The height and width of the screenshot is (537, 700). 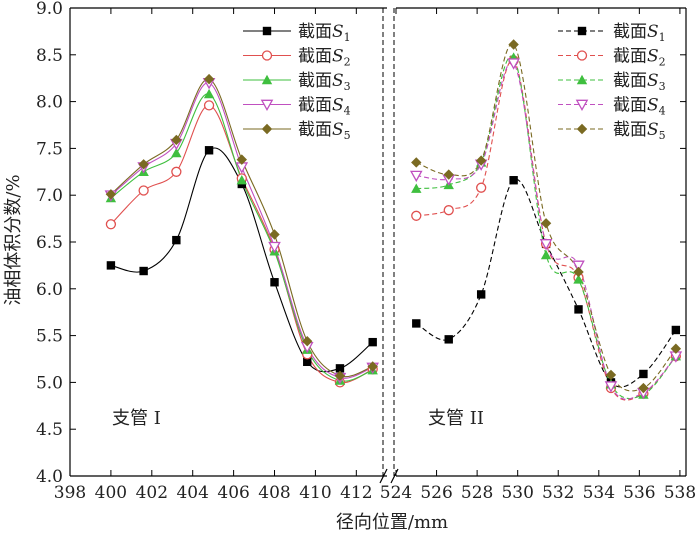 I want to click on x-tick-label: 534, so click(x=599, y=493).